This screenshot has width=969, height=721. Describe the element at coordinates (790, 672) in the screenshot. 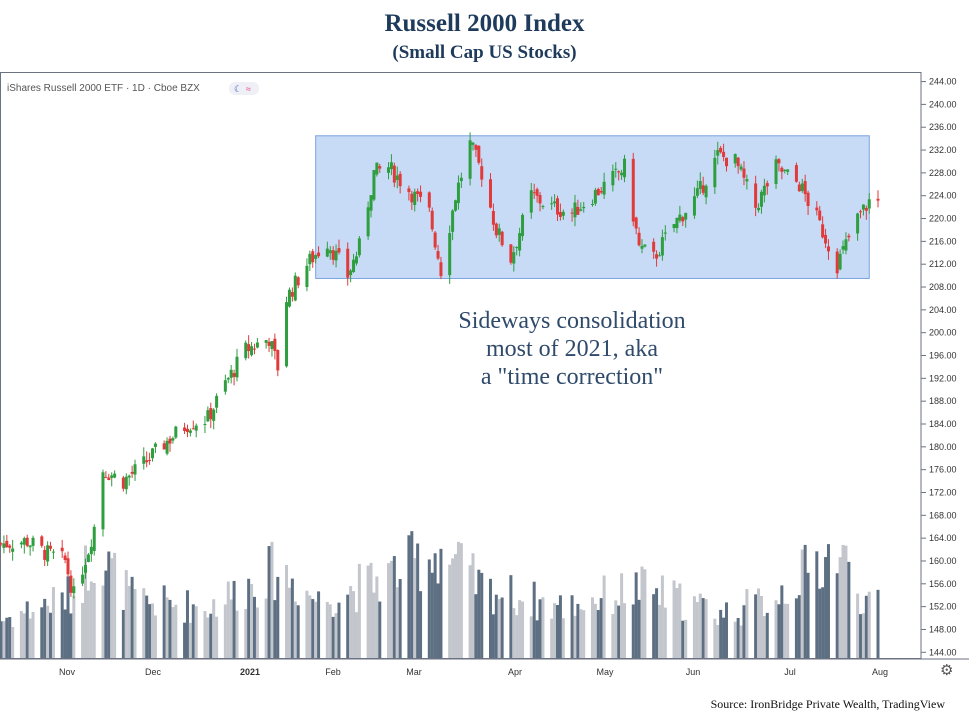

I see `x-tick-label: Jul` at that location.